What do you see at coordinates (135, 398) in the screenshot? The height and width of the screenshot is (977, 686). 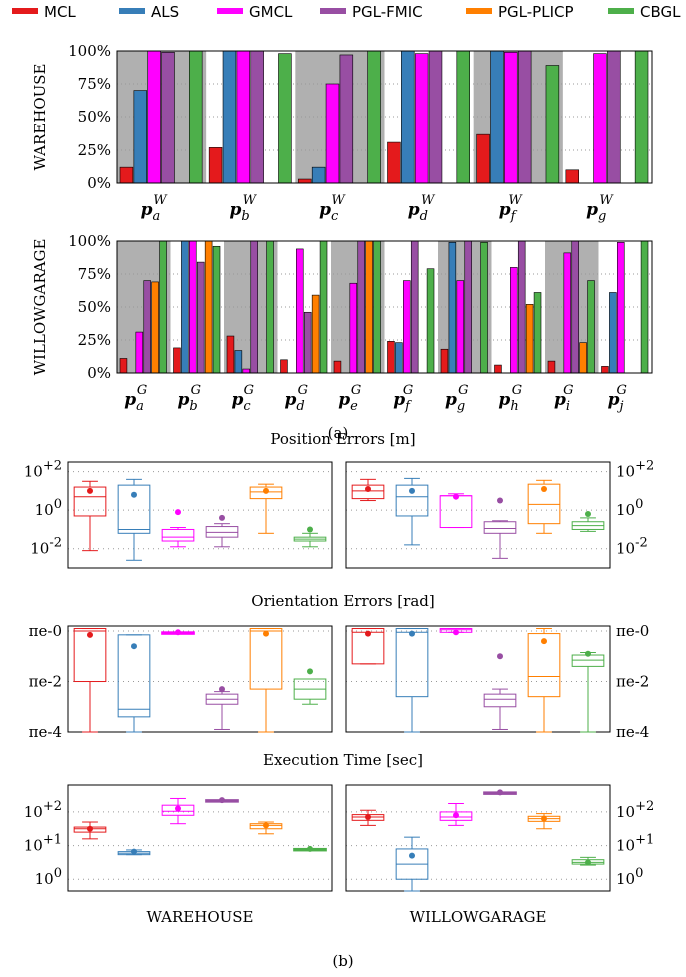 I see `category-label: paG` at bounding box center [135, 398].